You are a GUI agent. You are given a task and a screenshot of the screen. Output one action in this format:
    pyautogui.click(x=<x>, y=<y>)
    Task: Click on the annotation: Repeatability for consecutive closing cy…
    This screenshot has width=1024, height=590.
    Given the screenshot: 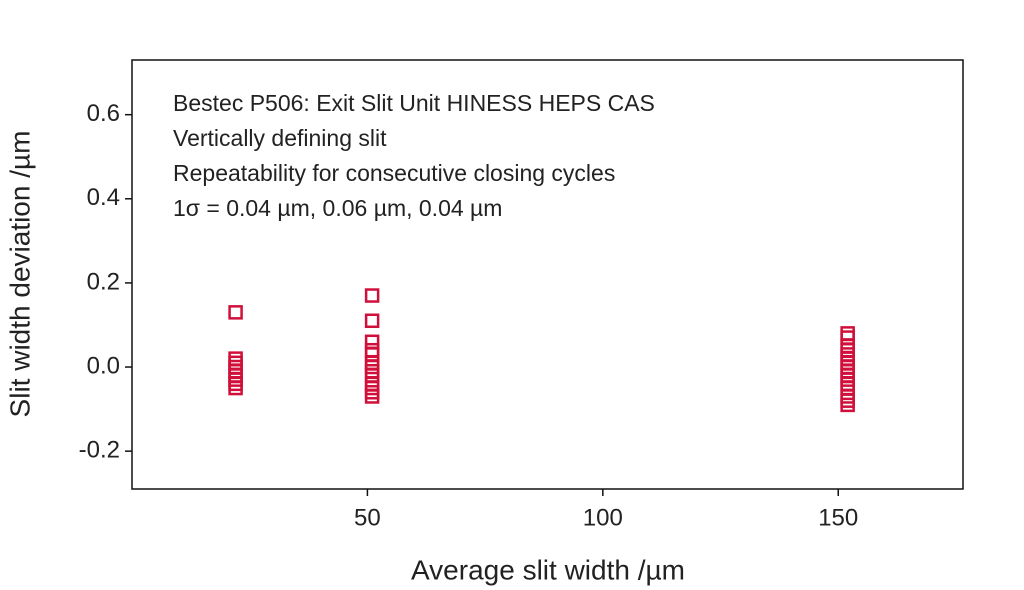 What is the action you would take?
    pyautogui.click(x=394, y=173)
    